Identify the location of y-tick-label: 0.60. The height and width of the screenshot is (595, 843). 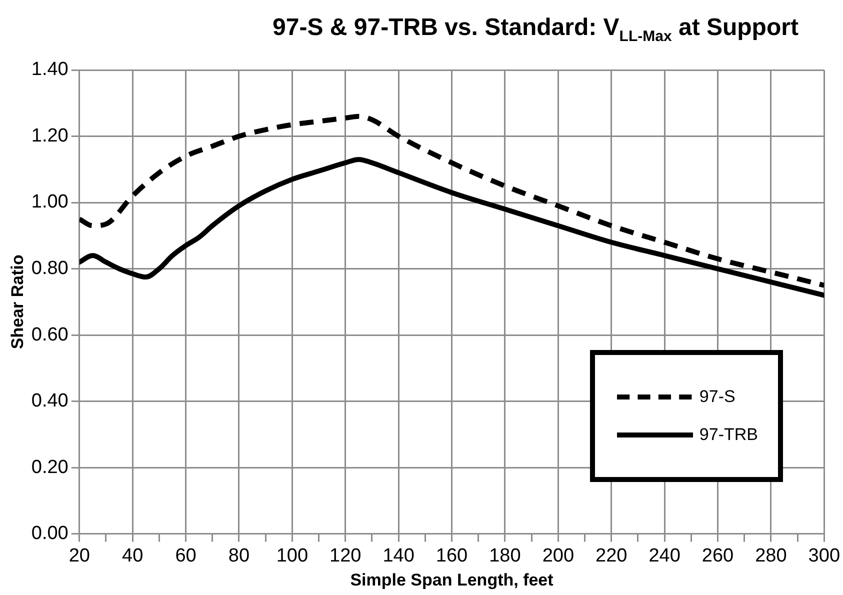
(49, 335).